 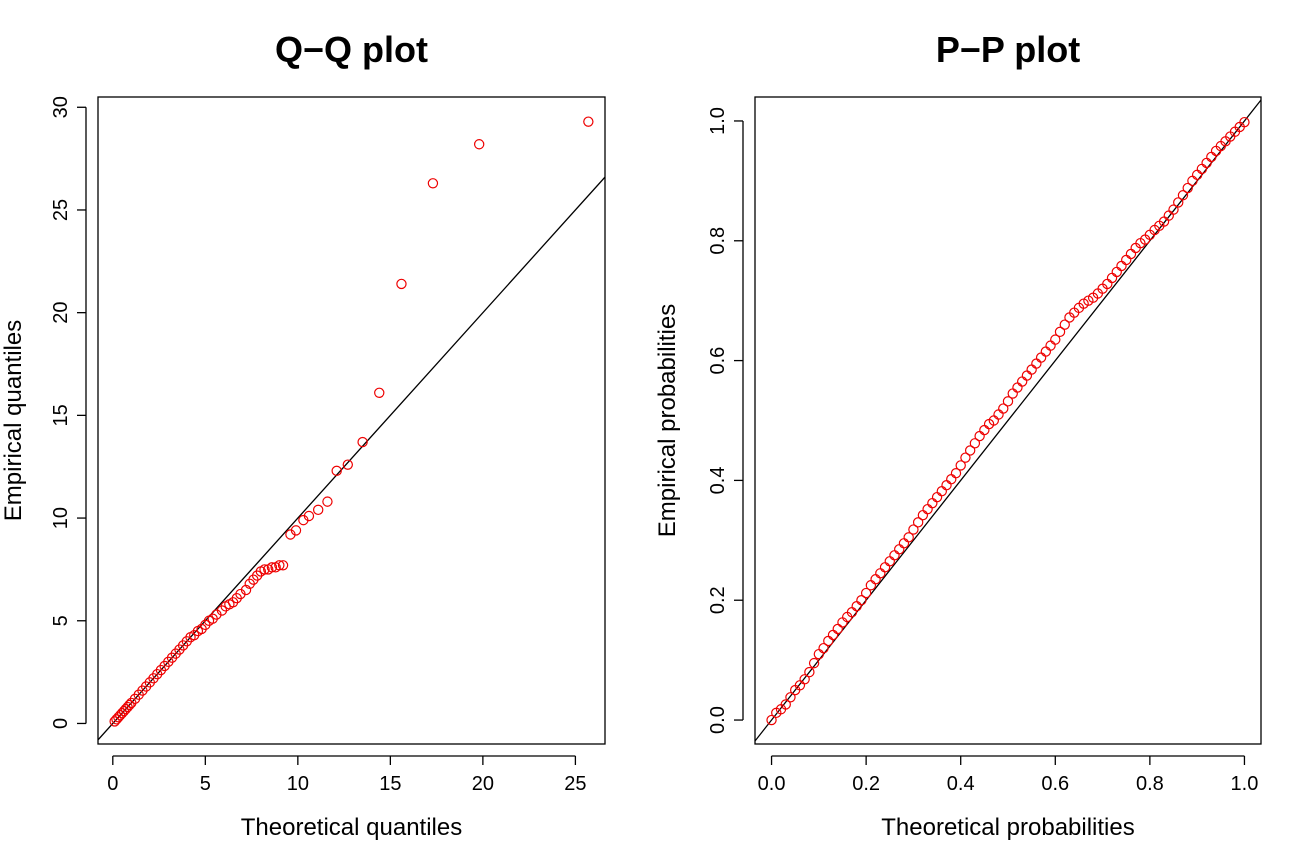 I want to click on qq-x-axis: 0 5 10 15 20 25, so click(x=347, y=775).